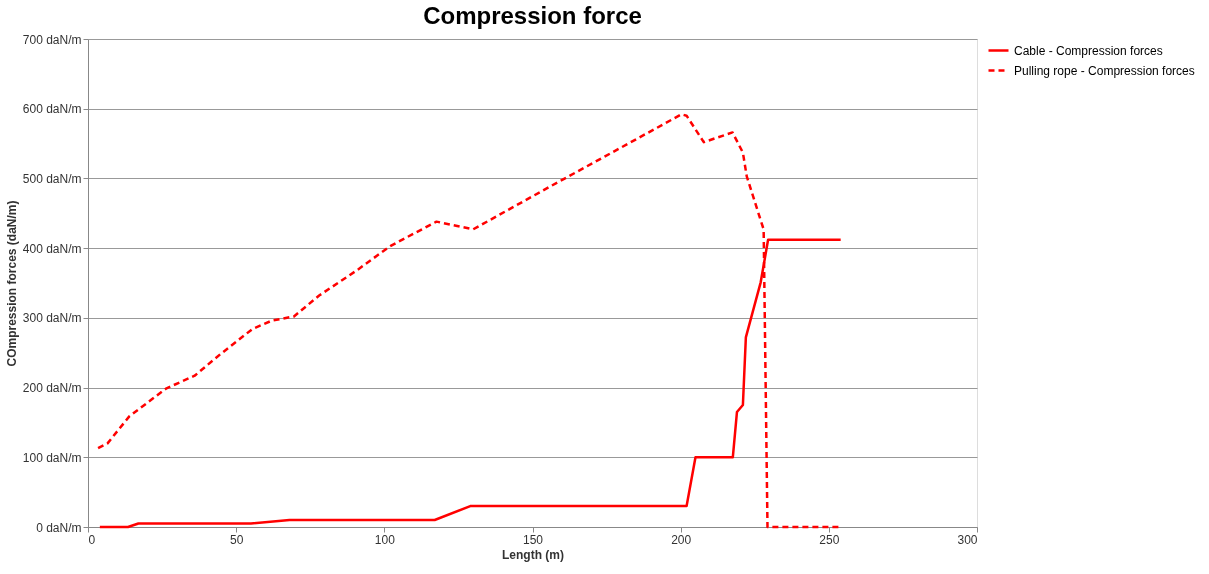 Image resolution: width=1209 pixels, height=574 pixels. Describe the element at coordinates (92, 539) in the screenshot. I see `x-tick-label: 0` at that location.